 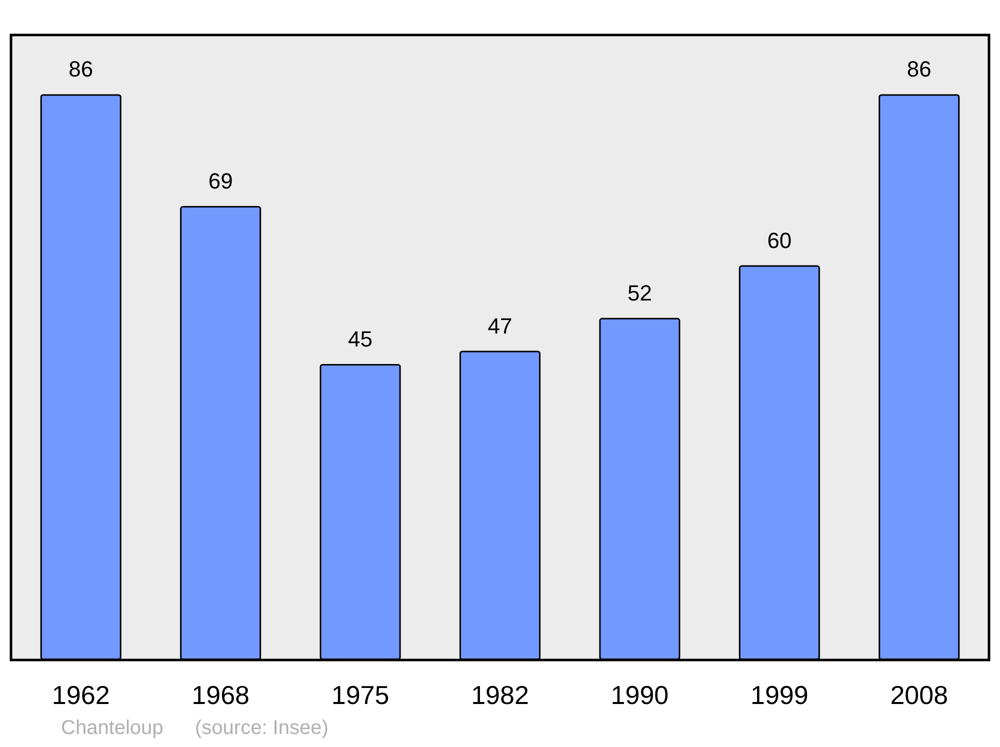 I want to click on text: Chanteloup, so click(x=112, y=728).